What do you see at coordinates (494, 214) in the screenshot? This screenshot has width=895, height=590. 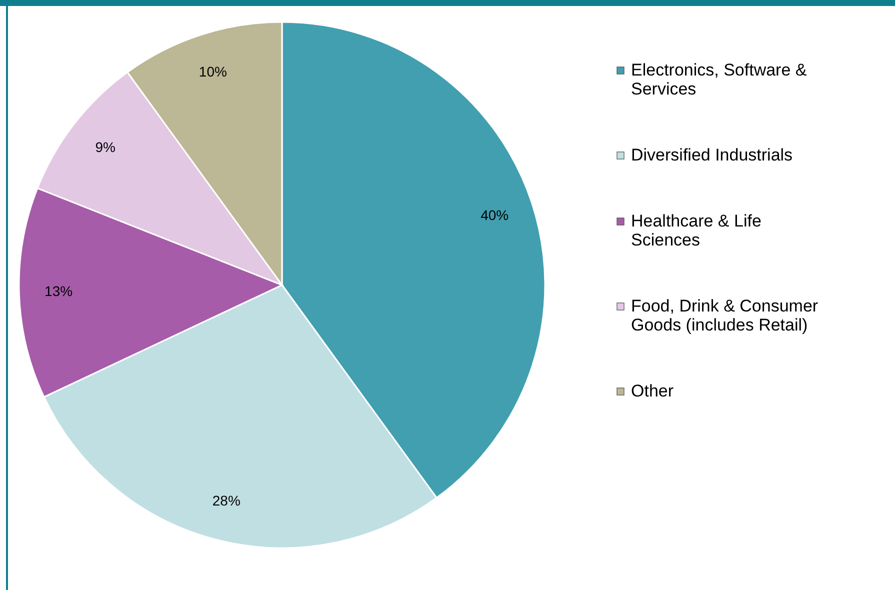 I see `data-label: 40%` at bounding box center [494, 214].